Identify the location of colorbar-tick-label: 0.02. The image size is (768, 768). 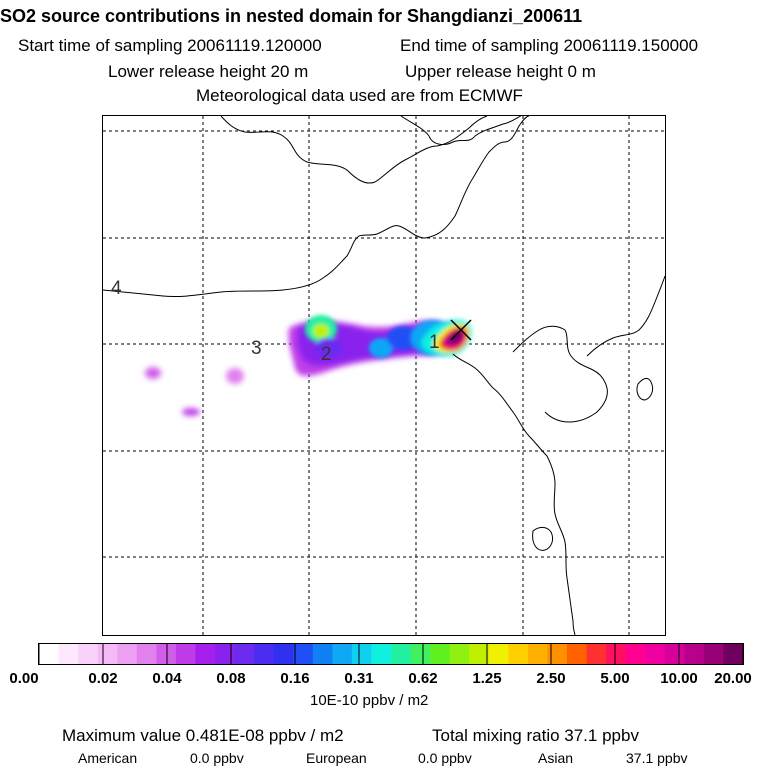
(103, 678).